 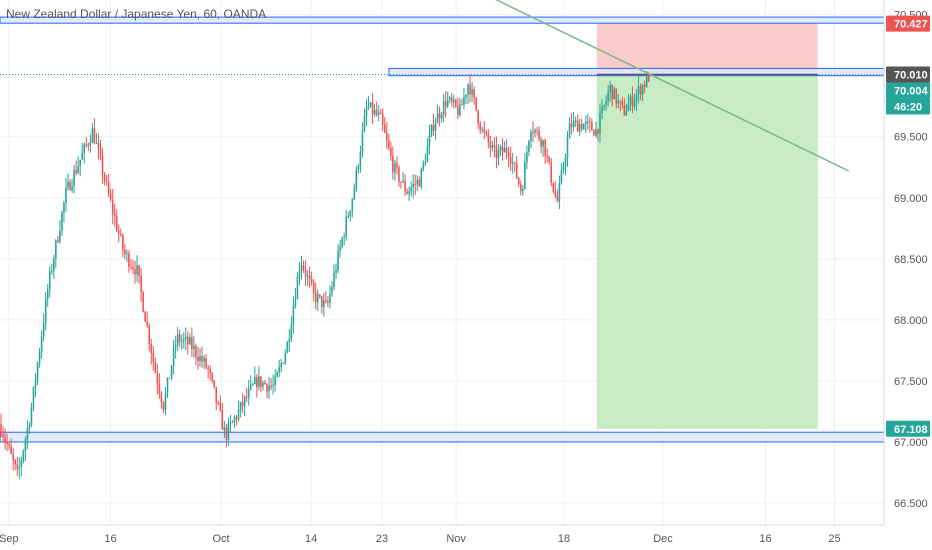 What do you see at coordinates (911, 138) in the screenshot?
I see `y-tick-label: 69.500` at bounding box center [911, 138].